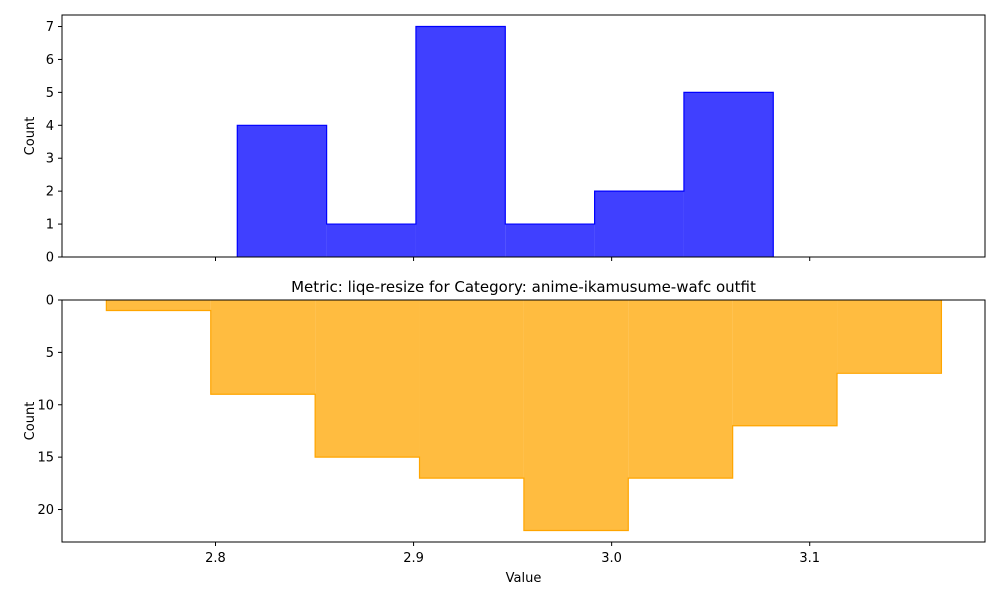 The width and height of the screenshot is (1000, 600). I want to click on bottom-y-axis-label: Count, so click(30, 421).